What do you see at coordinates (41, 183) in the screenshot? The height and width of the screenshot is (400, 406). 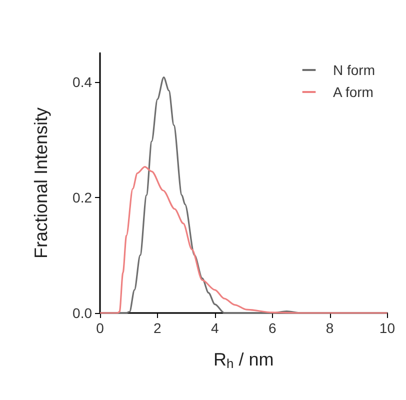 I see `y-axis-title: Fractional Intensity` at bounding box center [41, 183].